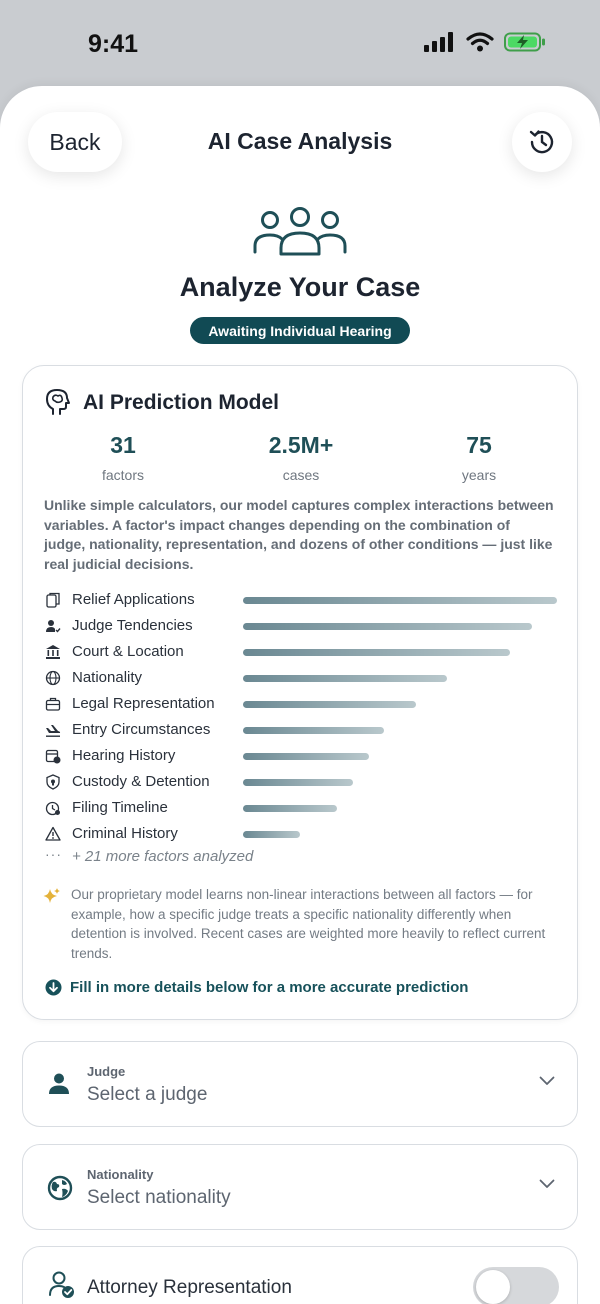 The image size is (600, 1304). Describe the element at coordinates (59, 1083) in the screenshot. I see `person-icon` at that location.